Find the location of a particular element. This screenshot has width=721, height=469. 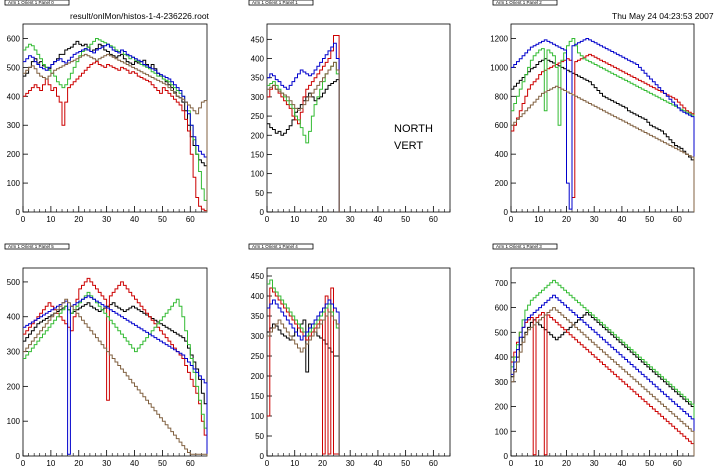

north-label: NORTH is located at coordinates (413, 129).